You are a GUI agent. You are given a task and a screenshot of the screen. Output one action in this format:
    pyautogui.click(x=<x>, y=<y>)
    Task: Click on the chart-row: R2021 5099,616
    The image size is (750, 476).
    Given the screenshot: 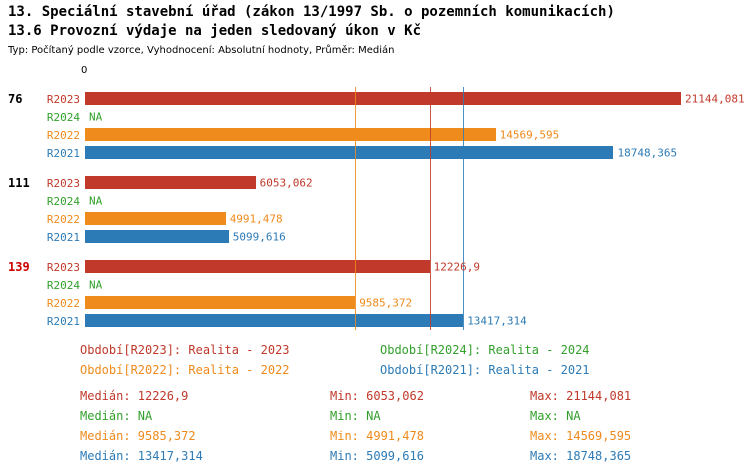 What is the action you would take?
    pyautogui.click(x=374, y=237)
    